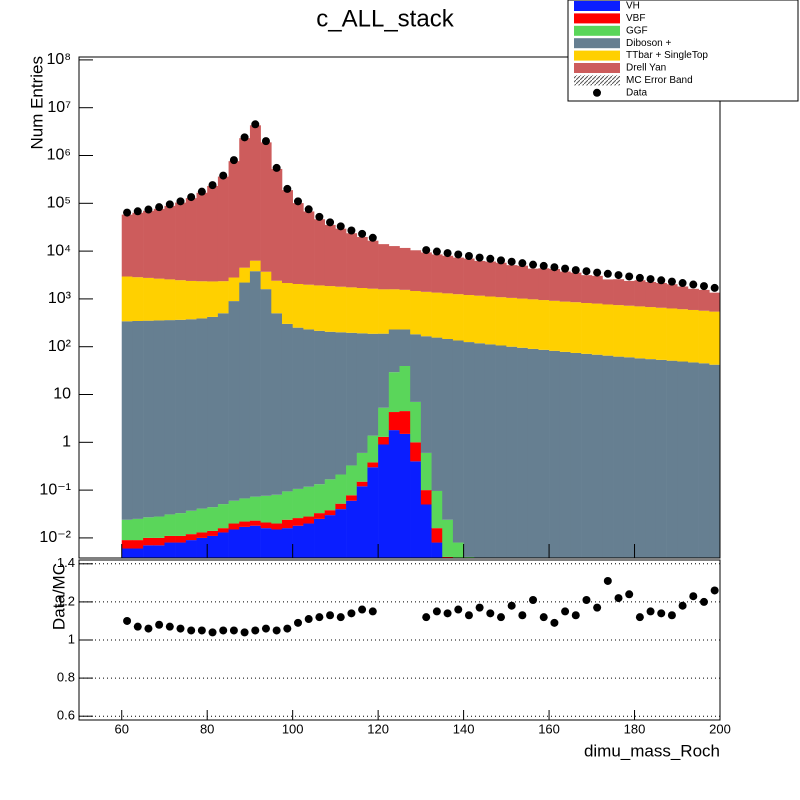 The image size is (800, 800). What do you see at coordinates (659, 80) in the screenshot?
I see `legend-label: MC Error Band` at bounding box center [659, 80].